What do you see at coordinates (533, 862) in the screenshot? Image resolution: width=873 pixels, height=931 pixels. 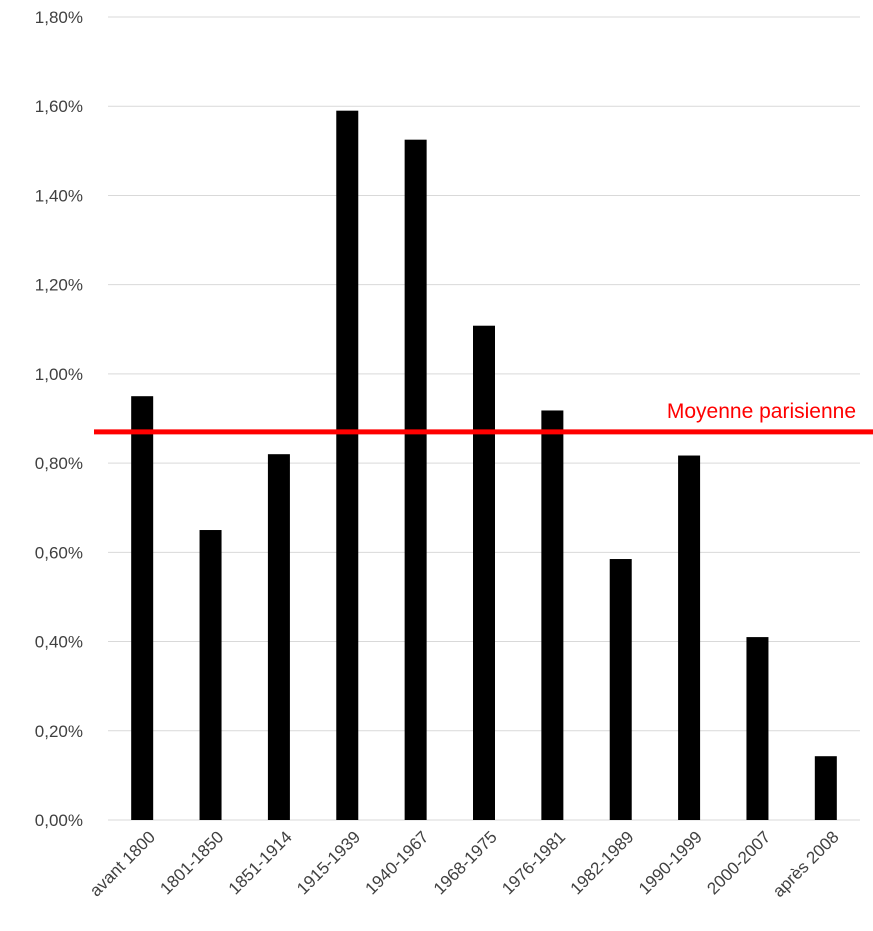 I see `x-tick-label: 1976-1981` at bounding box center [533, 862].